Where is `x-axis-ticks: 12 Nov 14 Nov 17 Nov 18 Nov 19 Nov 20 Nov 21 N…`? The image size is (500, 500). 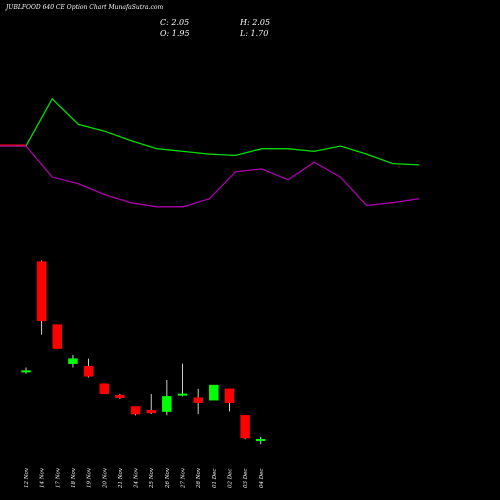
x-axis-ticks: 12 Nov 14 Nov 17 Nov 18 Nov 19 Nov 20 Nov 21 N… is located at coordinates (144, 478).